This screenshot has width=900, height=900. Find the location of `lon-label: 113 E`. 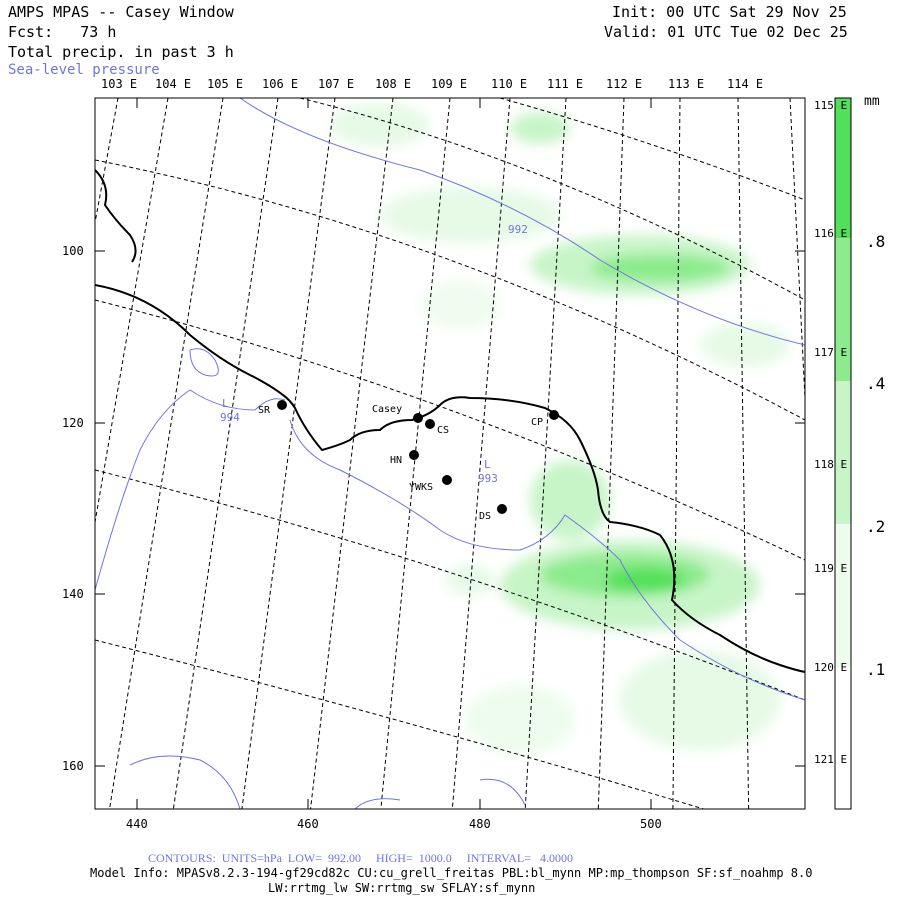

lon-label: 113 E is located at coordinates (686, 84).